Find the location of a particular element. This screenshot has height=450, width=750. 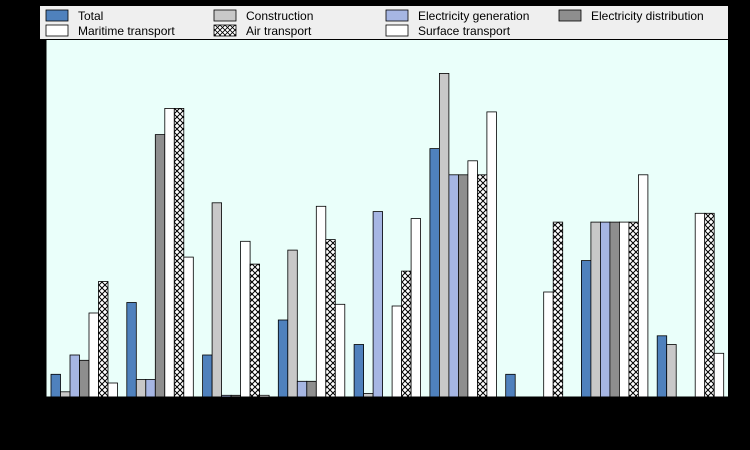

legend-label-construction: Construction is located at coordinates (279, 16).